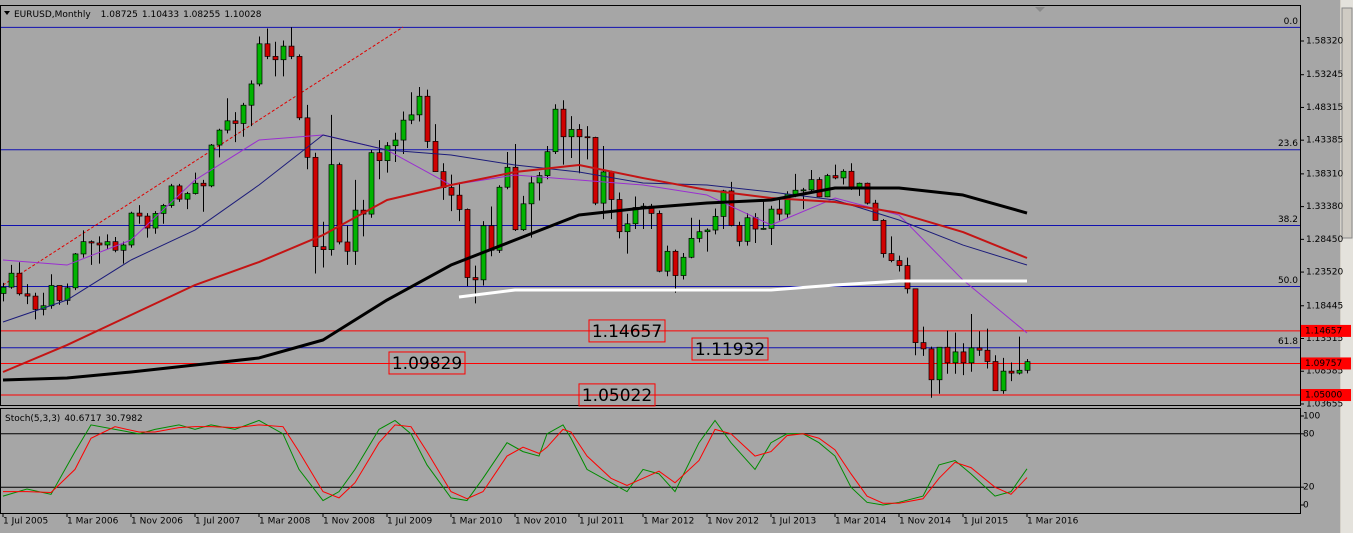 This screenshot has width=1353, height=533. Describe the element at coordinates (1040, 9) in the screenshot. I see `shift-marker` at that location.